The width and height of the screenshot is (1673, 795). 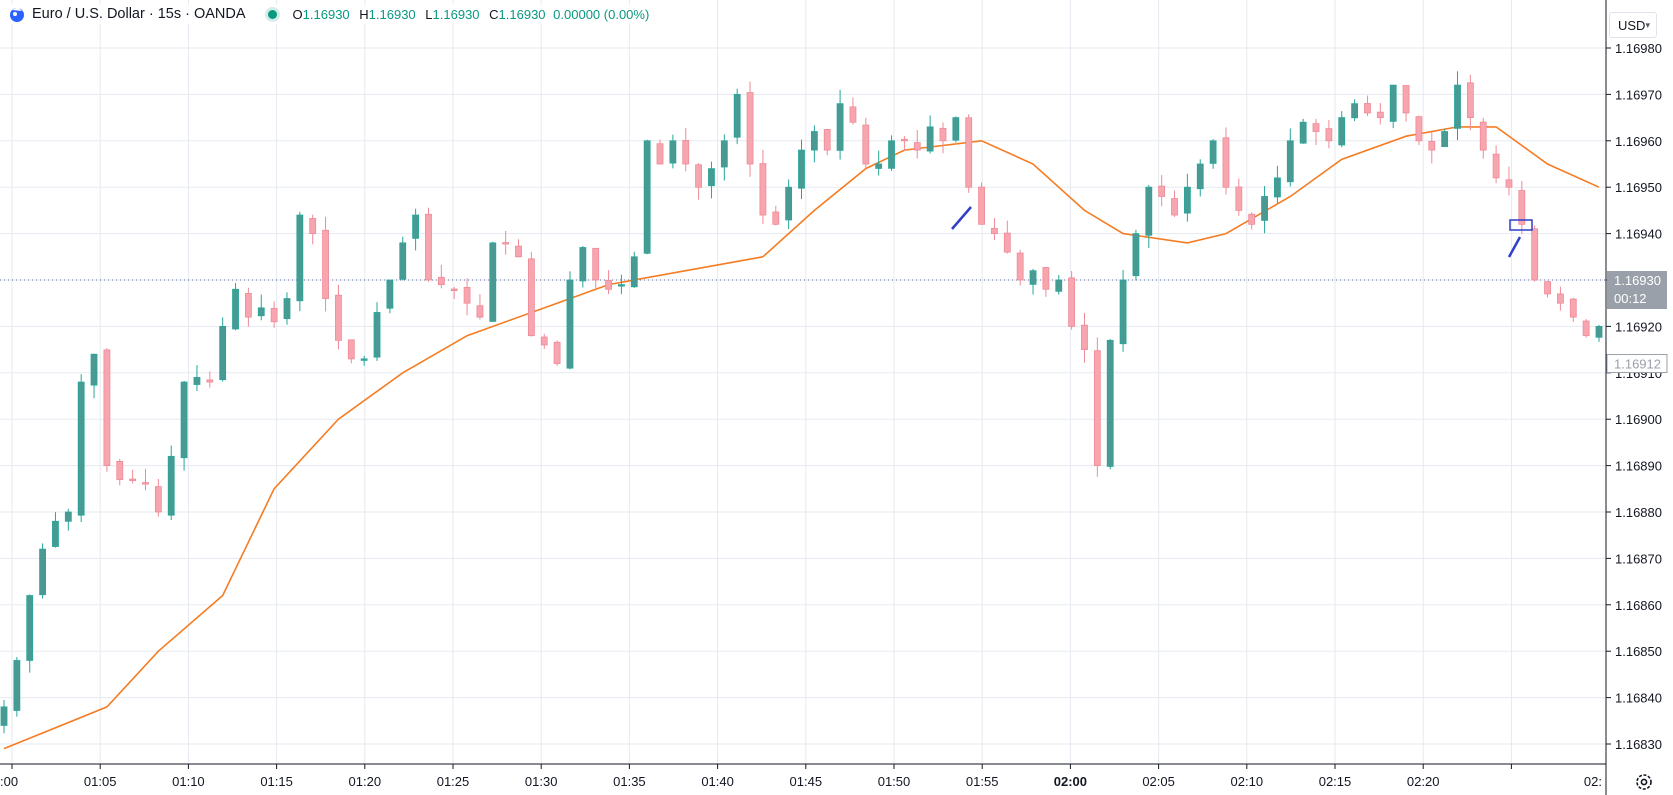 What do you see at coordinates (1644, 782) in the screenshot?
I see `gear-icon` at bounding box center [1644, 782].